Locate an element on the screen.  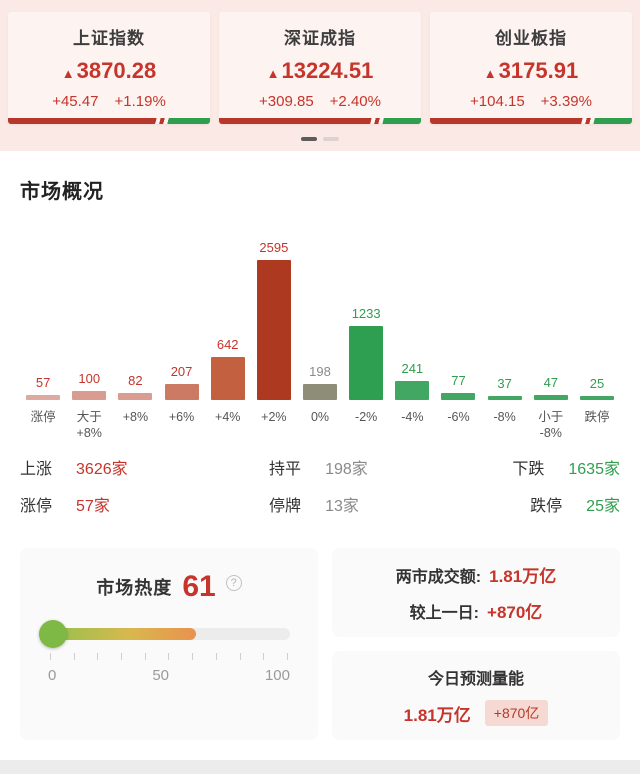
chart-column: 82 +8% is located at coordinates (135, 408).